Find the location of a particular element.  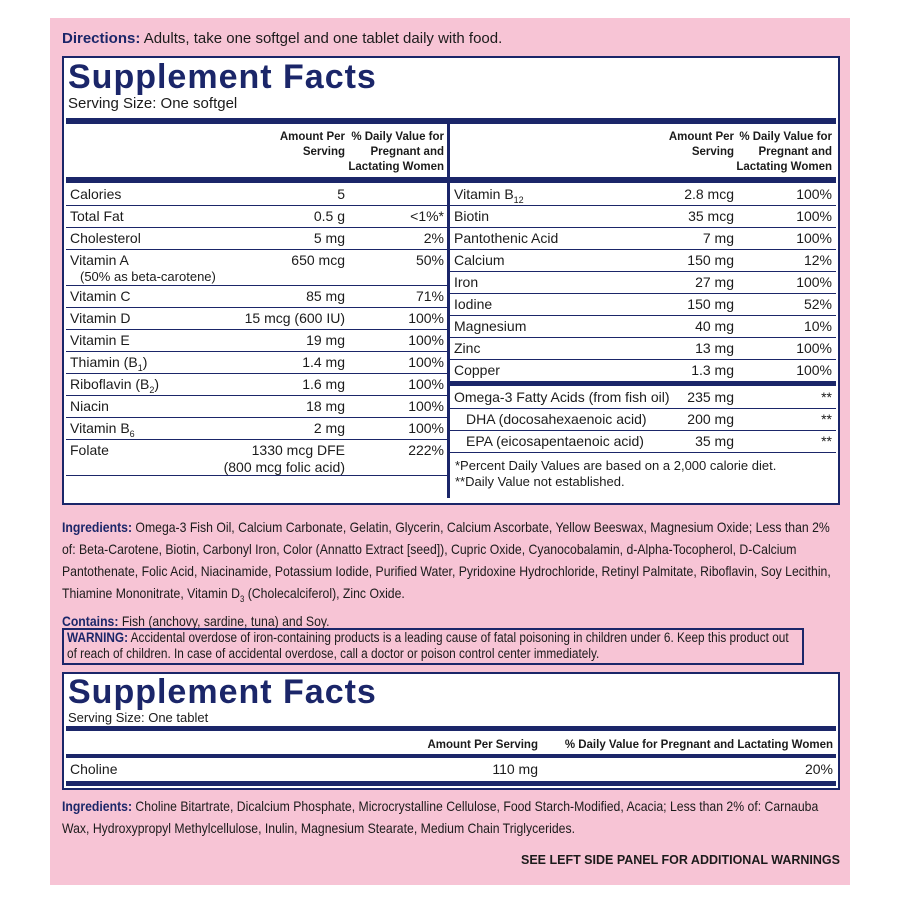

nutrient-row: Magnesium 40 mg 10% is located at coordinates (643, 327).